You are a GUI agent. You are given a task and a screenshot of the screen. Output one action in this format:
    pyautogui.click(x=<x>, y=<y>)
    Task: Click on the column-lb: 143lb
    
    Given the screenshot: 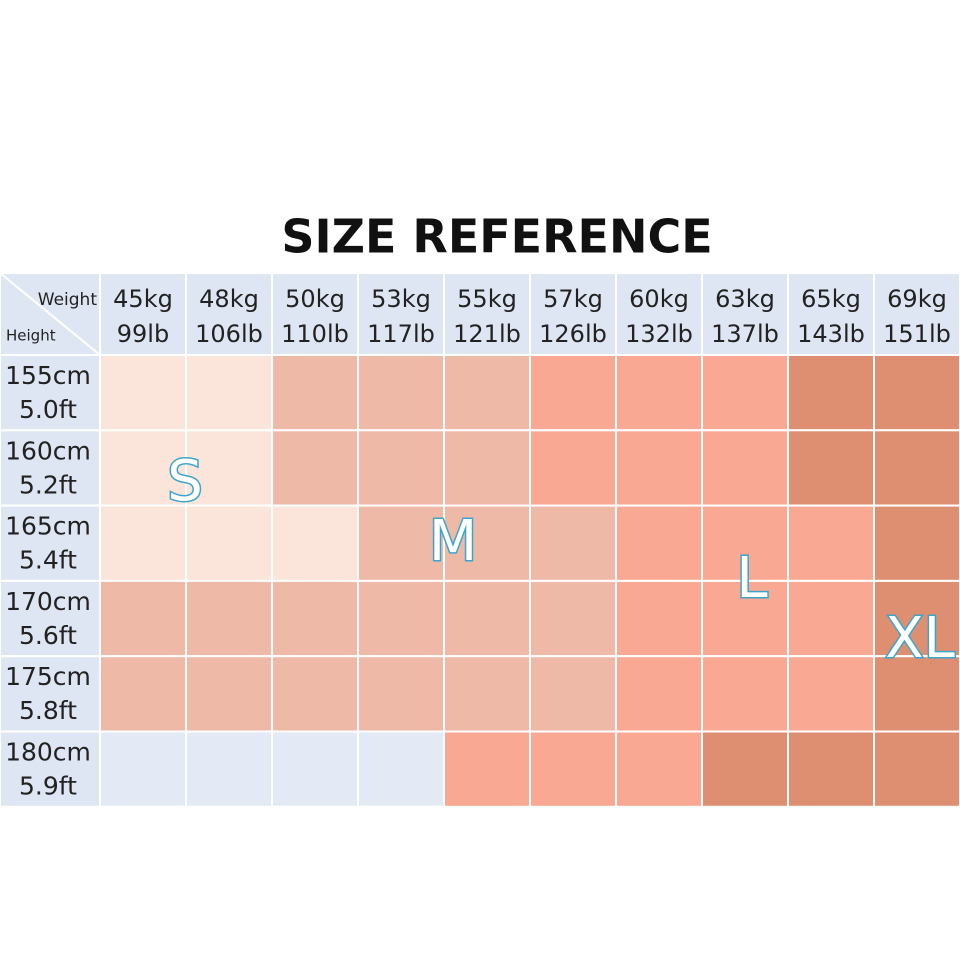 What is the action you would take?
    pyautogui.click(x=831, y=334)
    